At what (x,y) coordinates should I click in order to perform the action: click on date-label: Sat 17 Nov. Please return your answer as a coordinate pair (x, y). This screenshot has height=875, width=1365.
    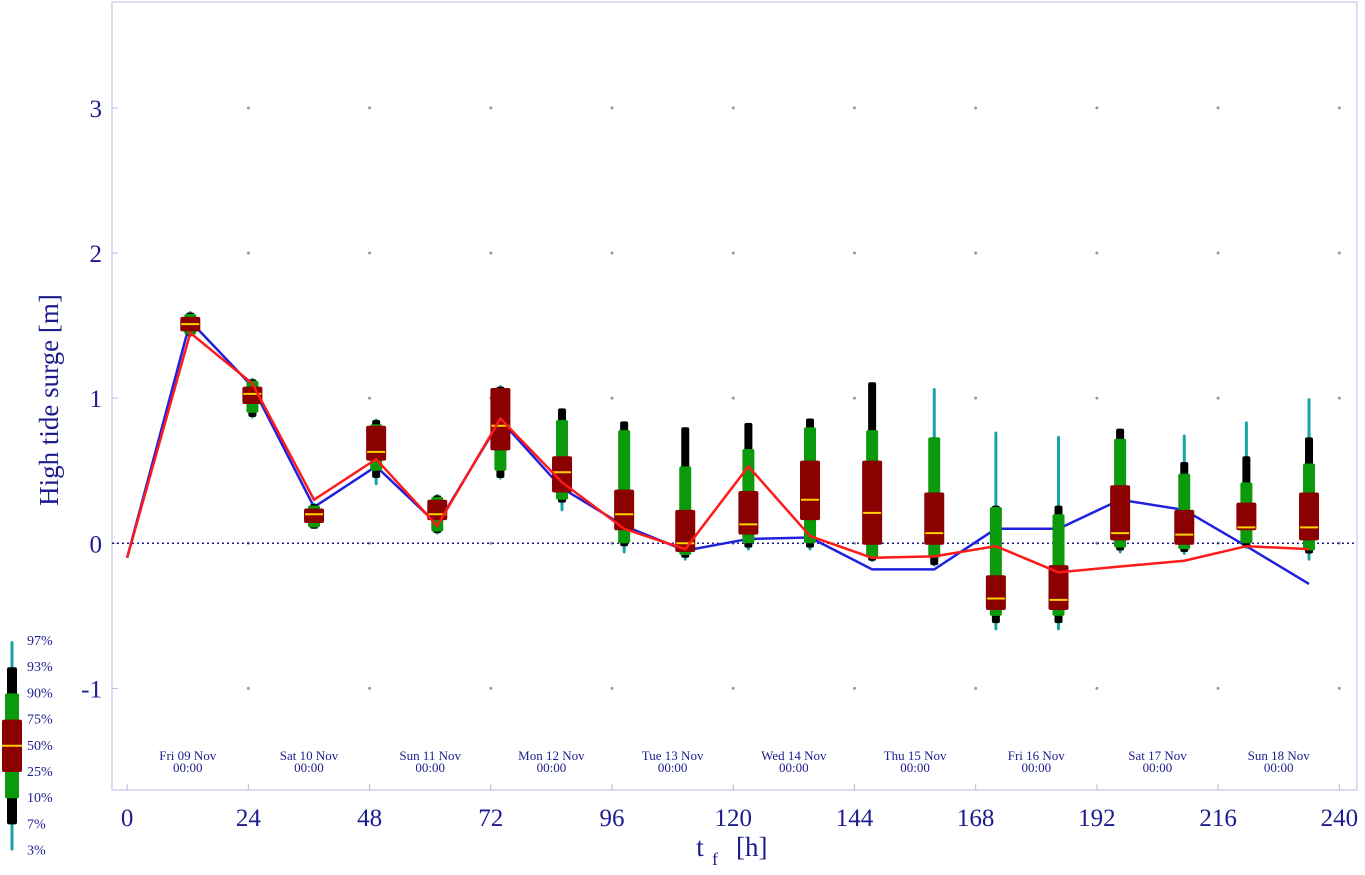
    Looking at the image, I should click on (1157, 755).